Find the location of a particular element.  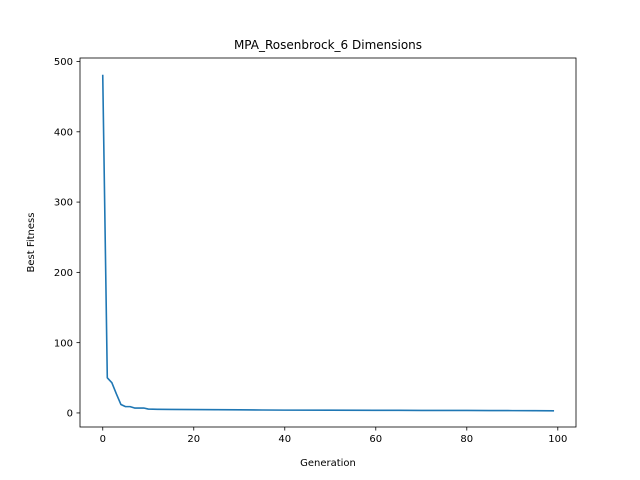

chart-title: MPA_Rosenbrock_6 Dimensions is located at coordinates (328, 45).